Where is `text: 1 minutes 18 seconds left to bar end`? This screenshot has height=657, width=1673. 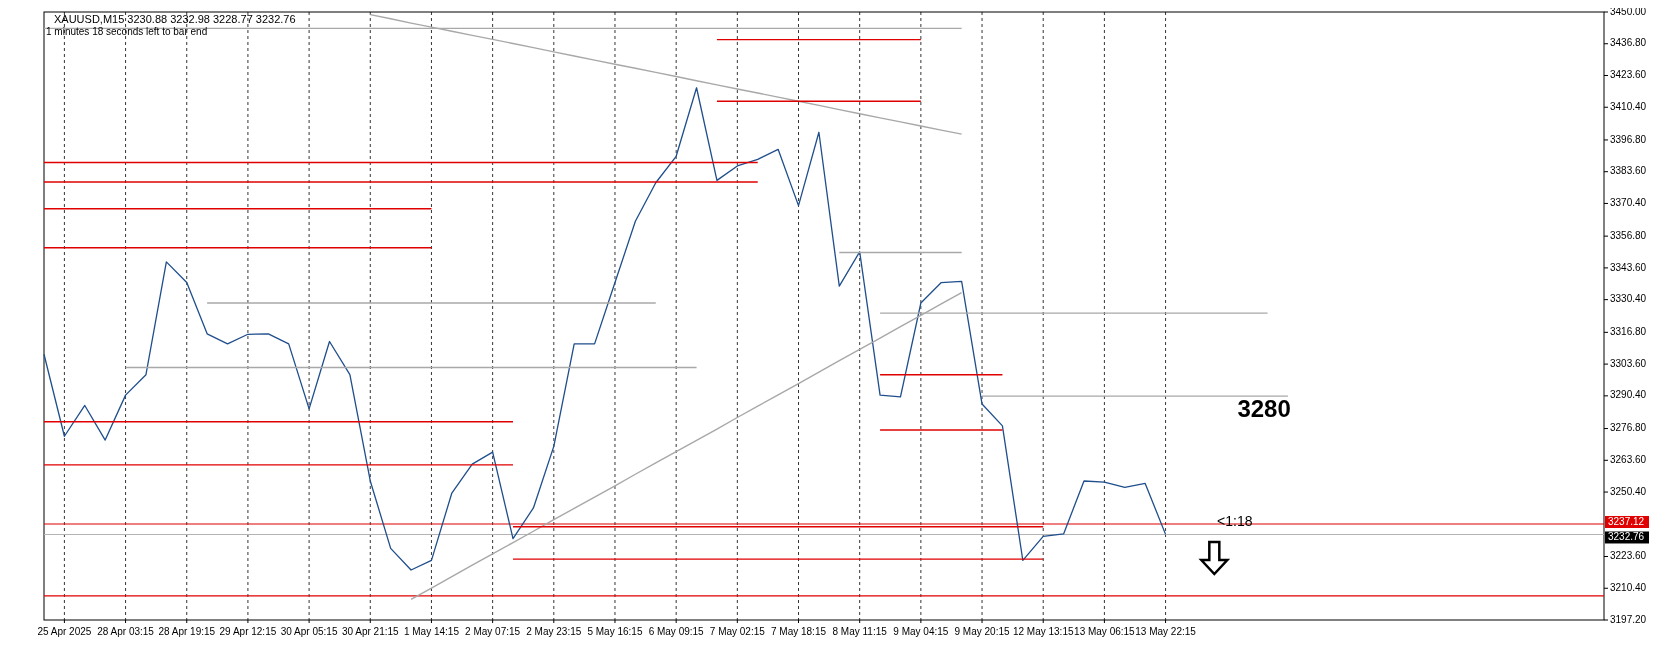
text: 1 minutes 18 seconds left to bar end is located at coordinates (127, 31).